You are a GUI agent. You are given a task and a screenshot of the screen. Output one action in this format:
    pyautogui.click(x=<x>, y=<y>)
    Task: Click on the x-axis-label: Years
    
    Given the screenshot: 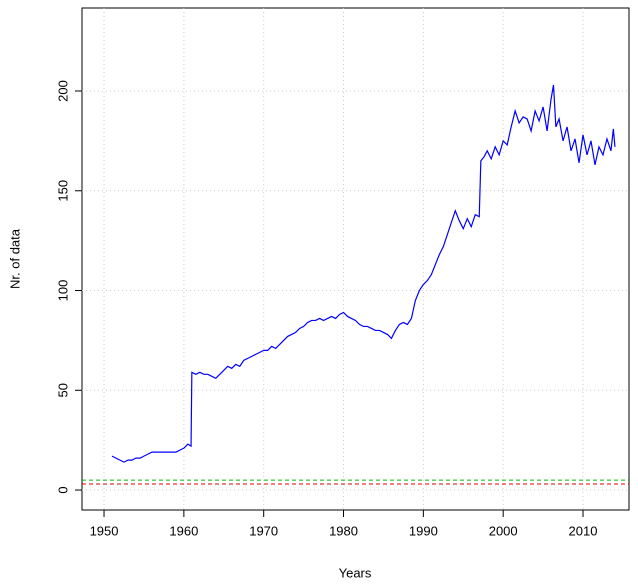 What is the action you would take?
    pyautogui.click(x=355, y=572)
    